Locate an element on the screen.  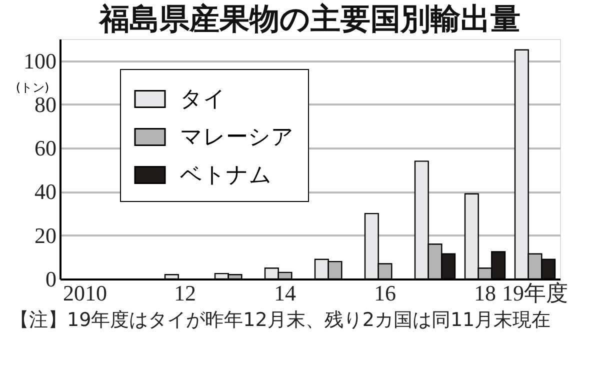
y-tick-label: 60 is located at coordinates (45, 148).